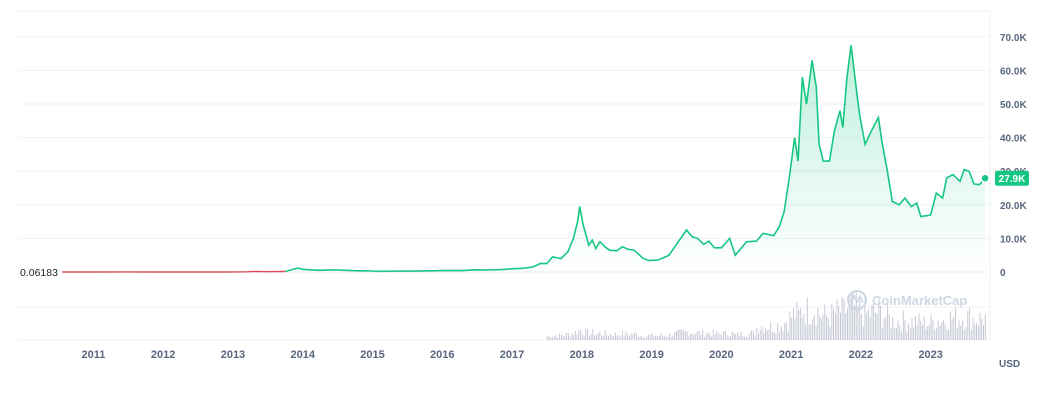  What do you see at coordinates (1013, 139) in the screenshot?
I see `y-tick-label: 40.0K` at bounding box center [1013, 139].